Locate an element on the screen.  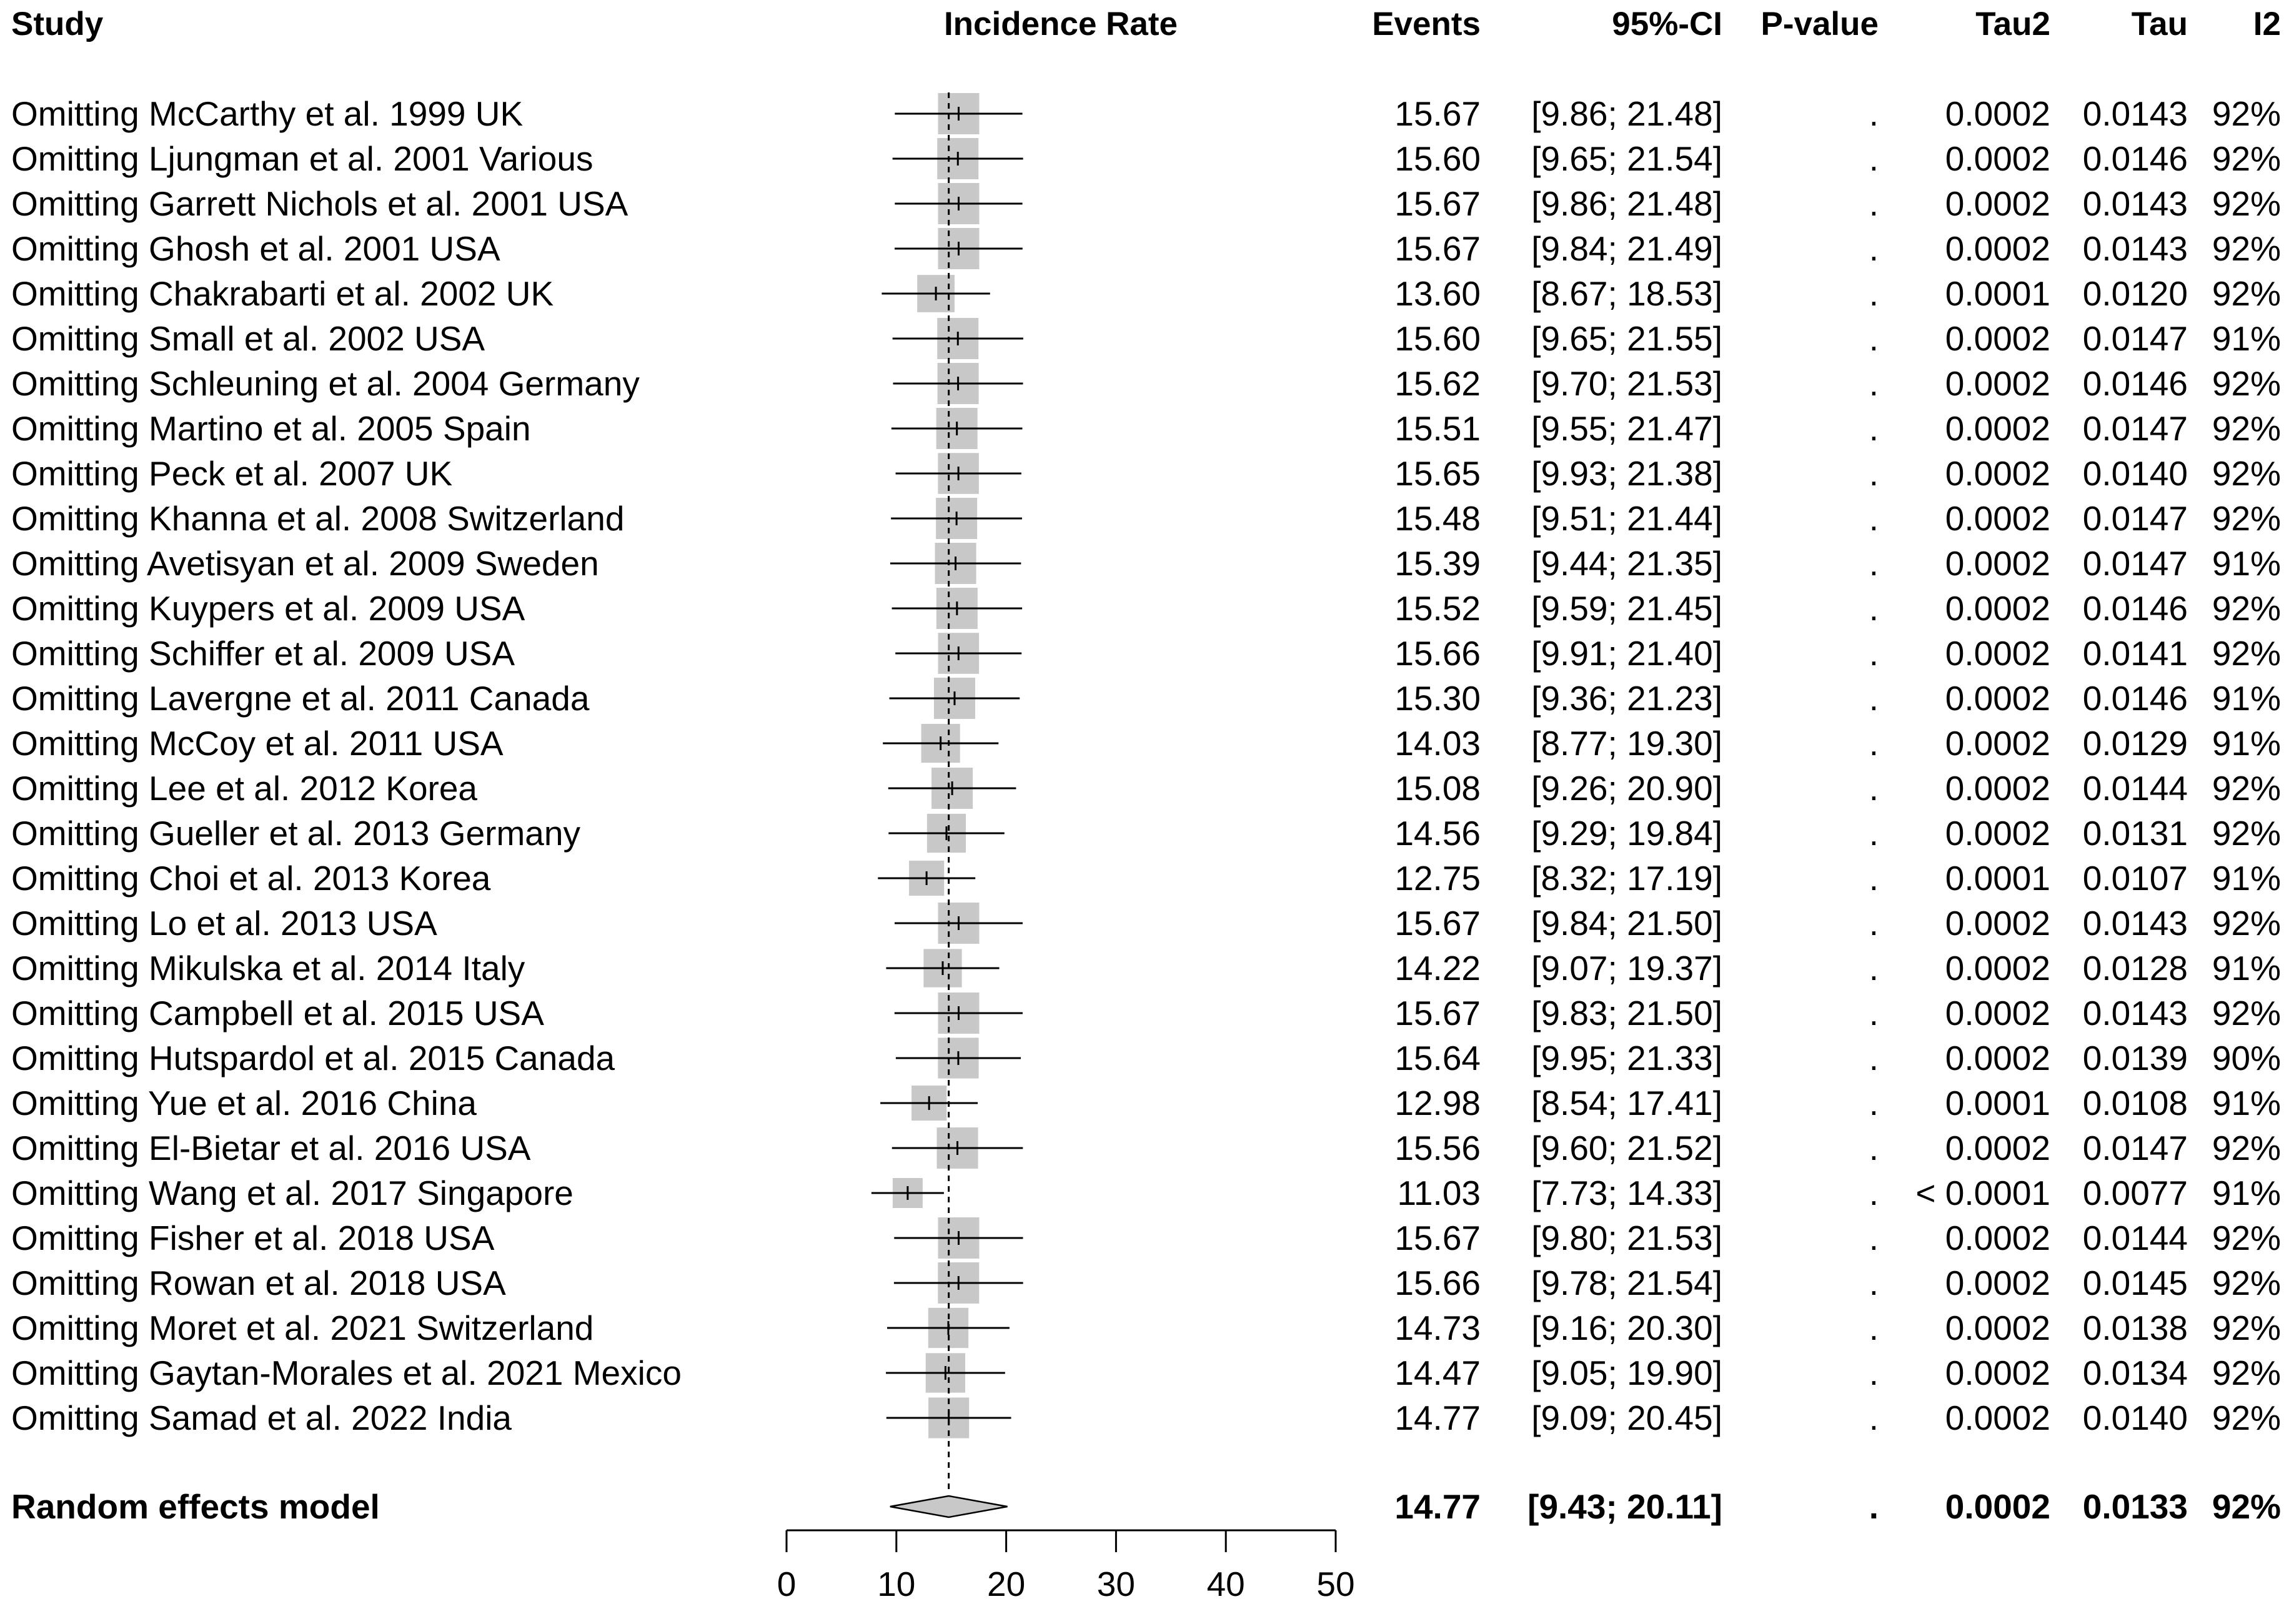
summary-i2: 92% is located at coordinates (2246, 1506).